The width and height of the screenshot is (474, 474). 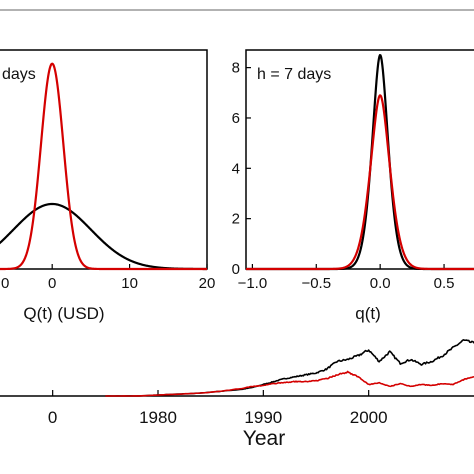 I want to click on right-xtick-label: −1.0, so click(x=253, y=283).